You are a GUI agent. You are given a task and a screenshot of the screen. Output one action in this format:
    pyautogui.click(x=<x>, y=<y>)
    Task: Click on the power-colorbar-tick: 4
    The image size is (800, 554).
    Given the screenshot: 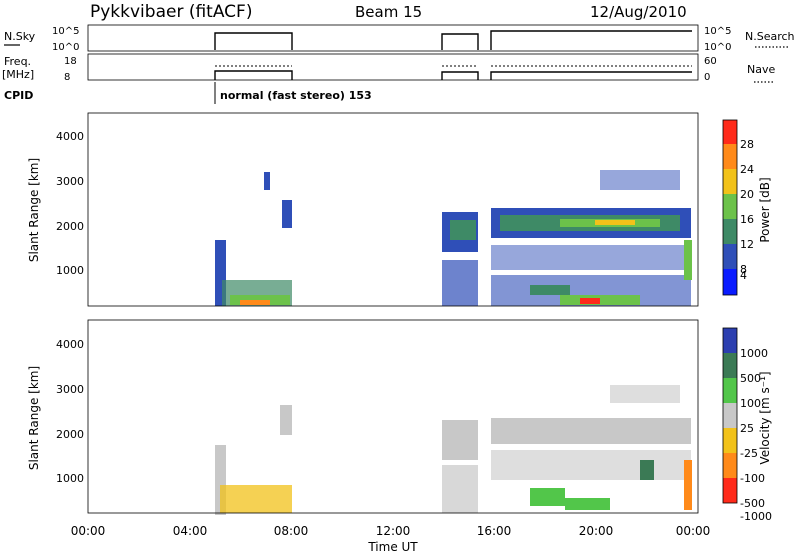 What is the action you would take?
    pyautogui.click(x=743, y=275)
    